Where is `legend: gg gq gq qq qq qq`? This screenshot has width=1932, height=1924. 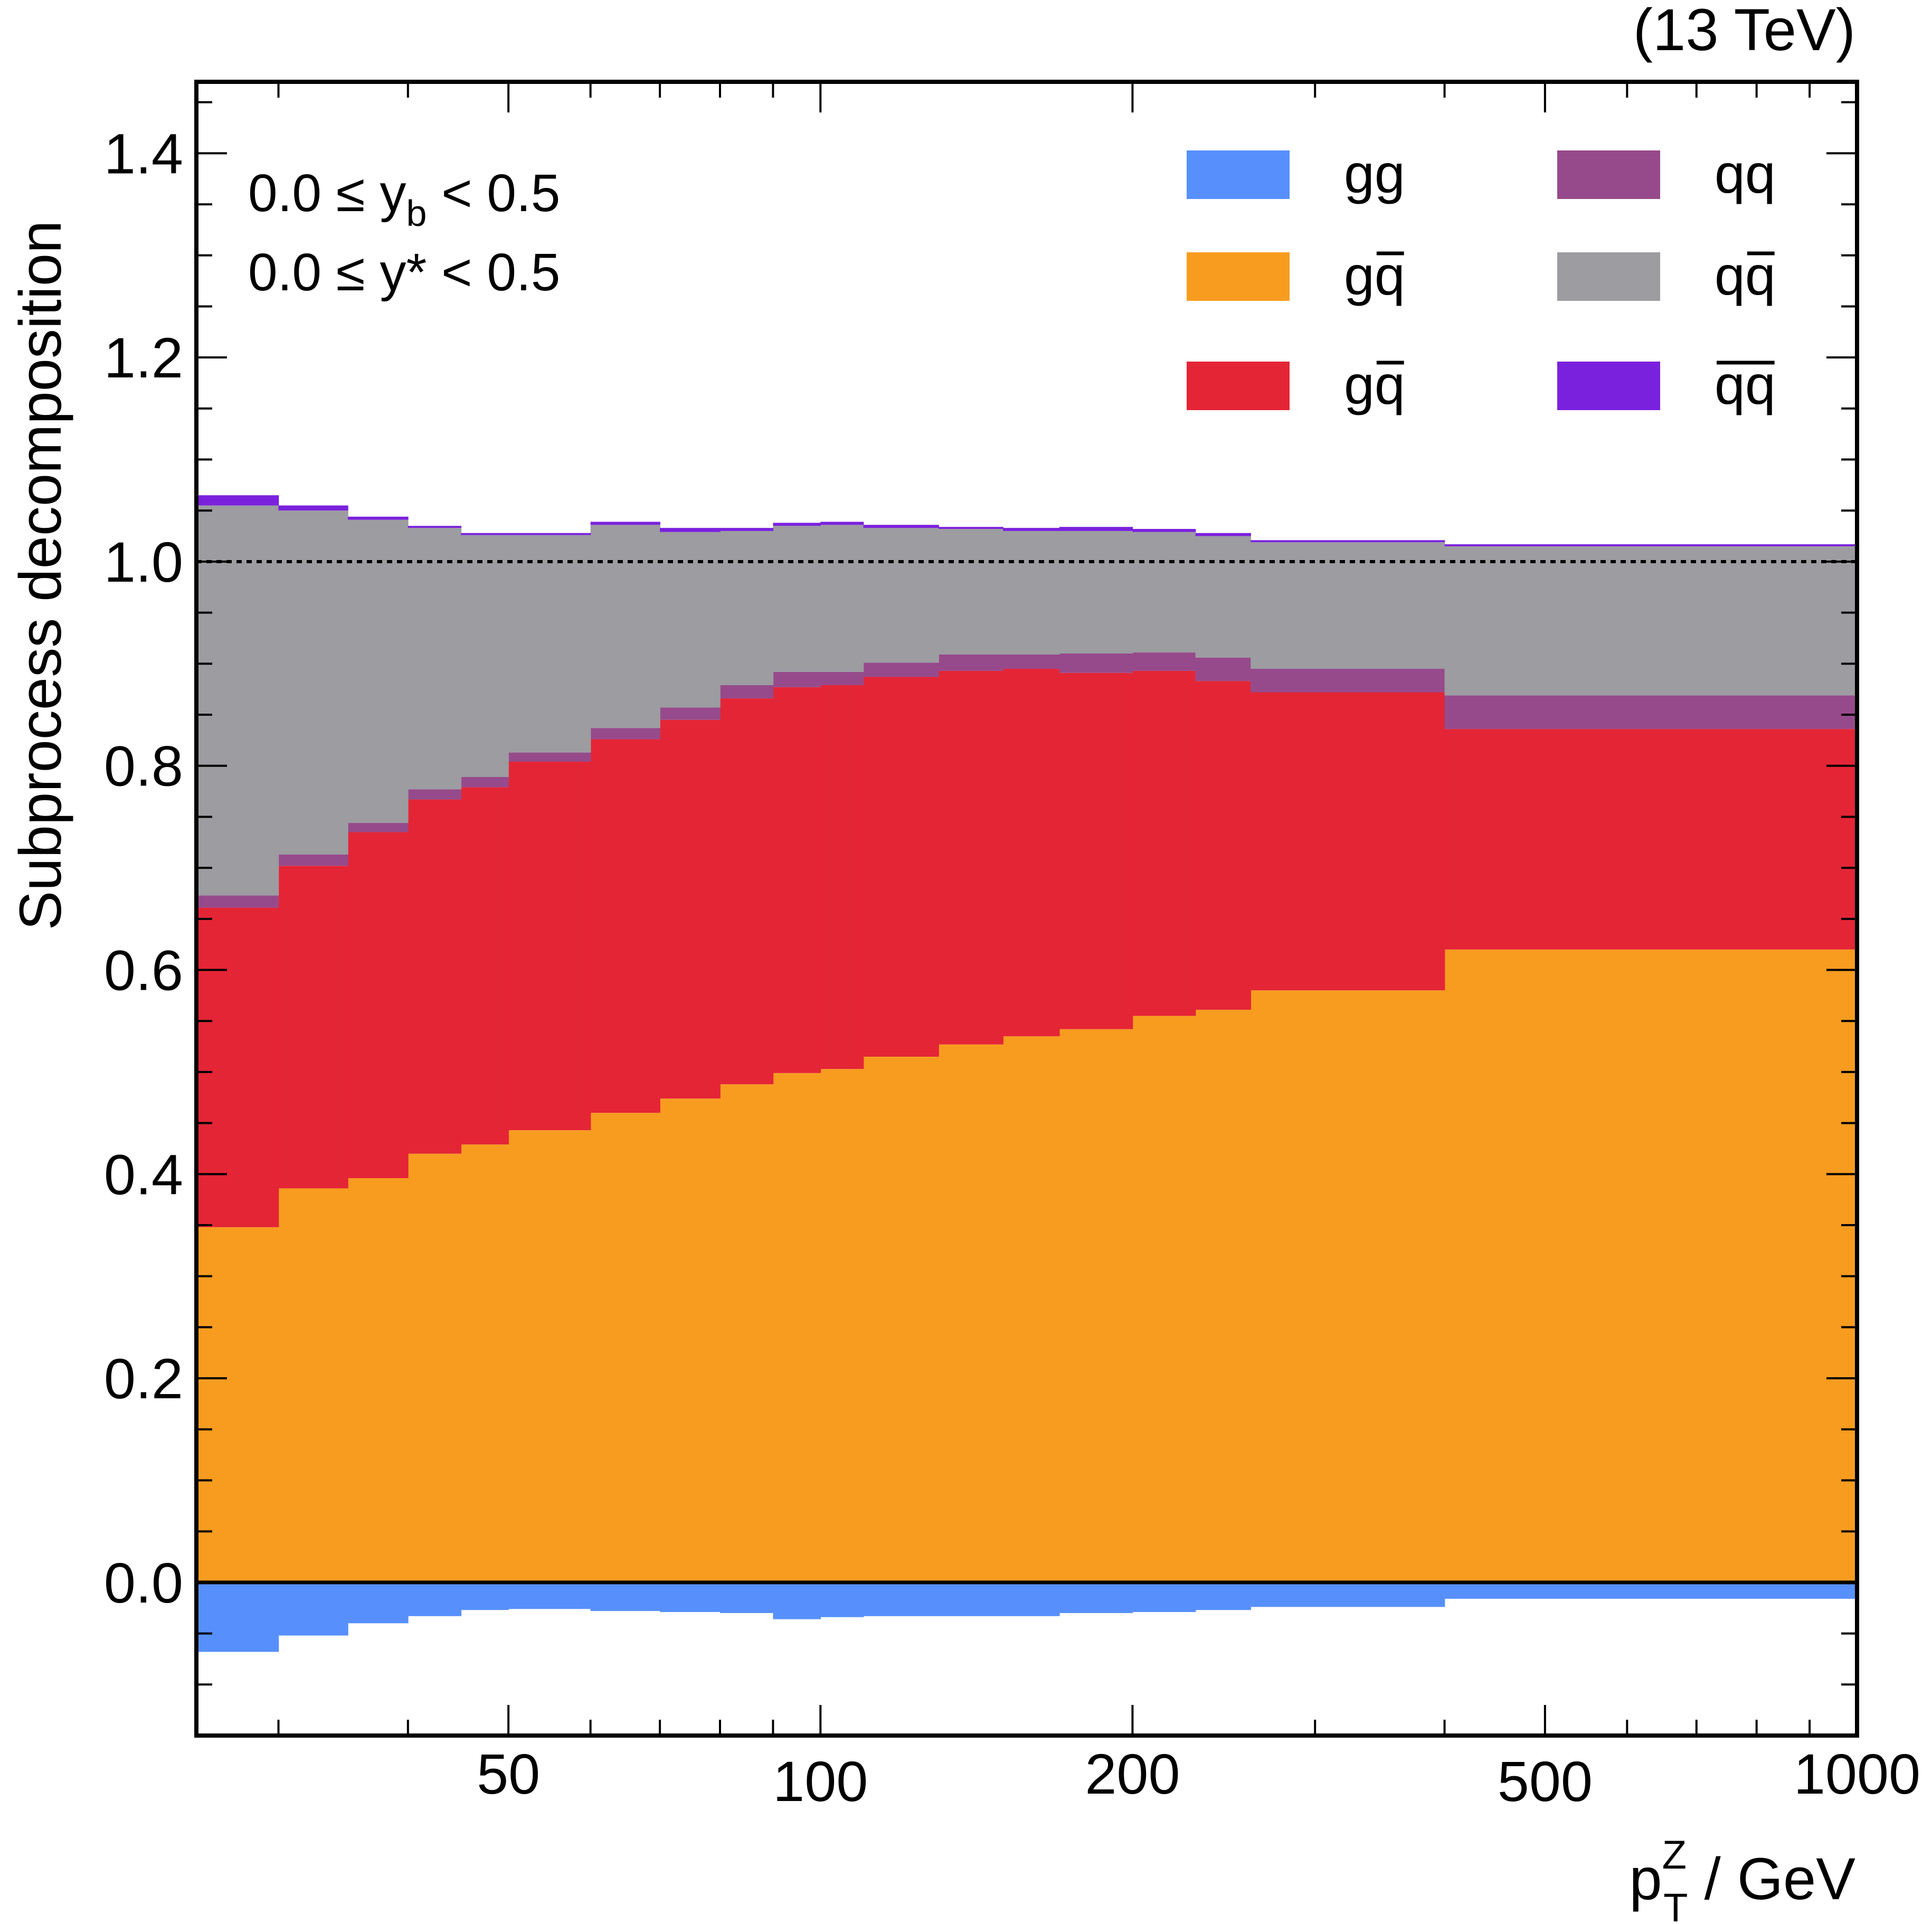
legend: gg gq gq qq qq qq is located at coordinates (1481, 280).